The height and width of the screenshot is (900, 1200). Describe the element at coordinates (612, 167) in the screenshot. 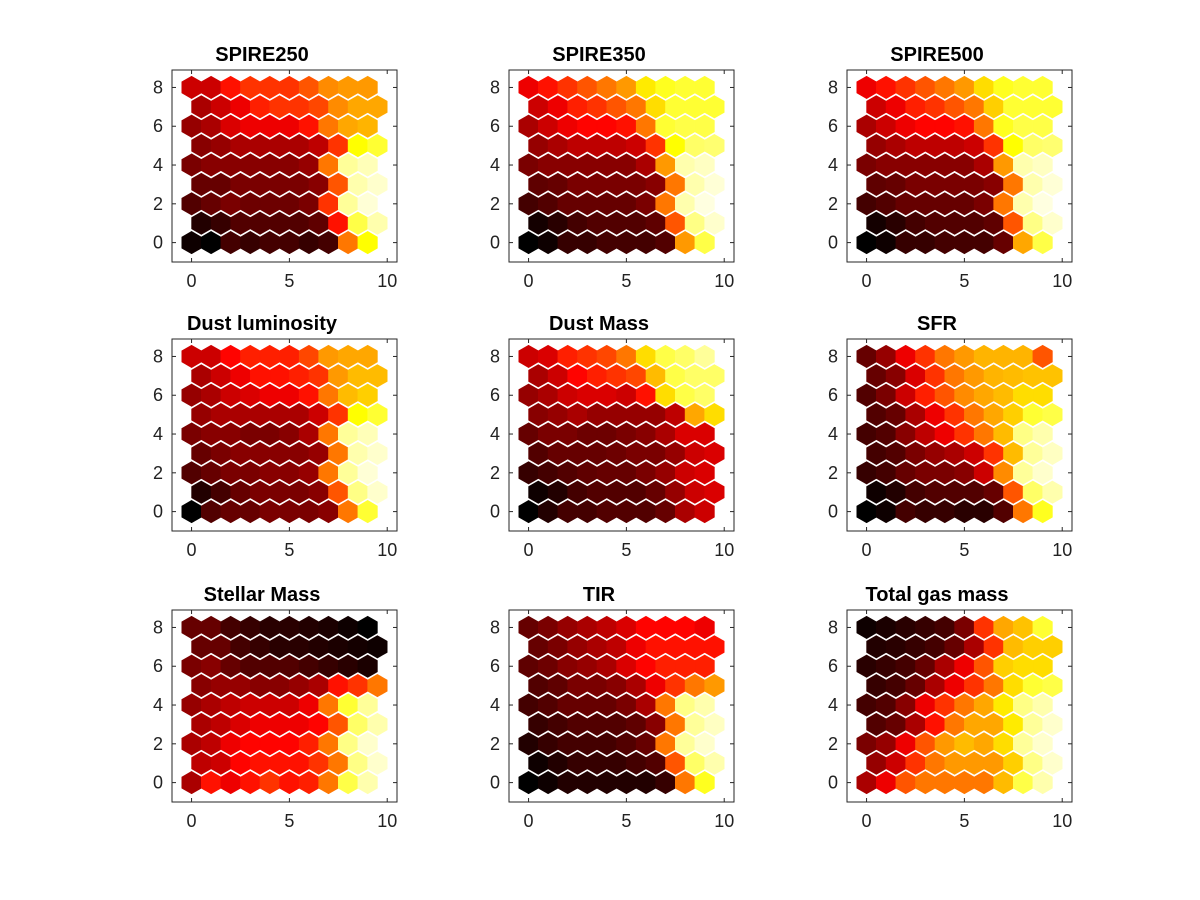

I see `subplot-2: SPIRE350 0 5 10 0 2 4 6 8` at that location.